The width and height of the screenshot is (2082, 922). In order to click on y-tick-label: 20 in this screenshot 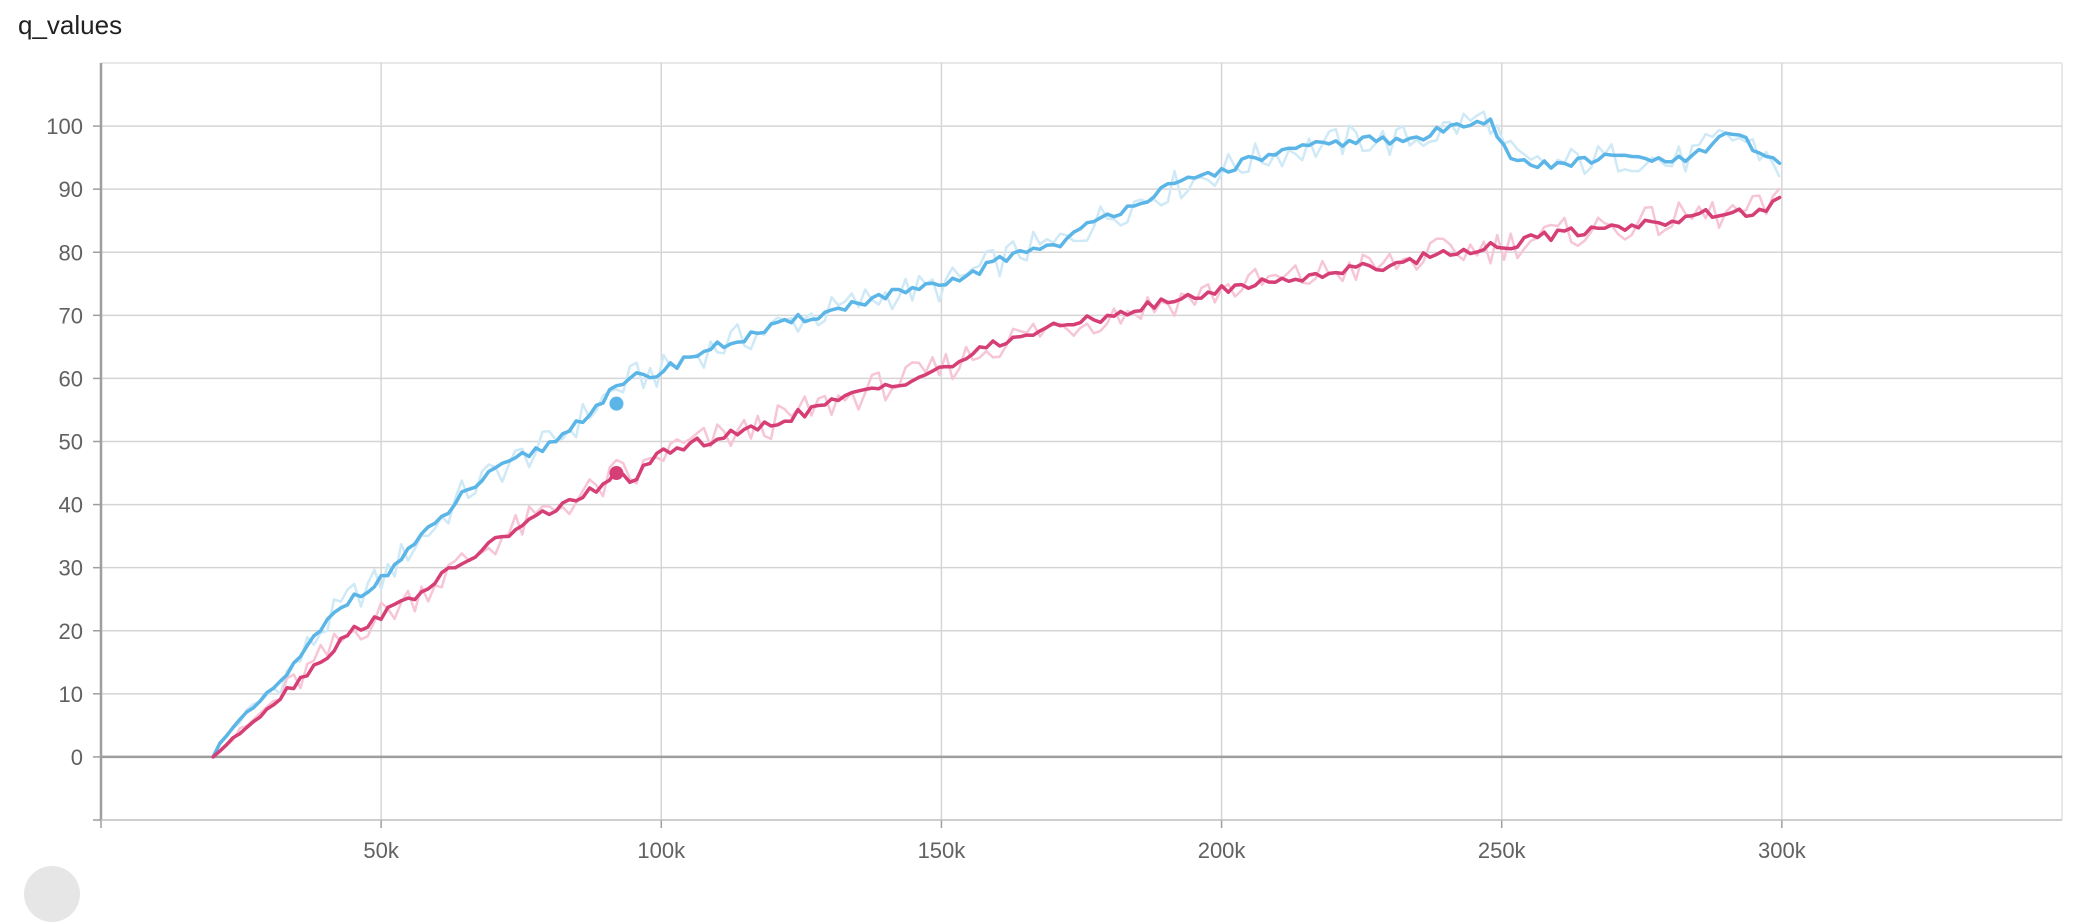, I will do `click(71, 631)`.